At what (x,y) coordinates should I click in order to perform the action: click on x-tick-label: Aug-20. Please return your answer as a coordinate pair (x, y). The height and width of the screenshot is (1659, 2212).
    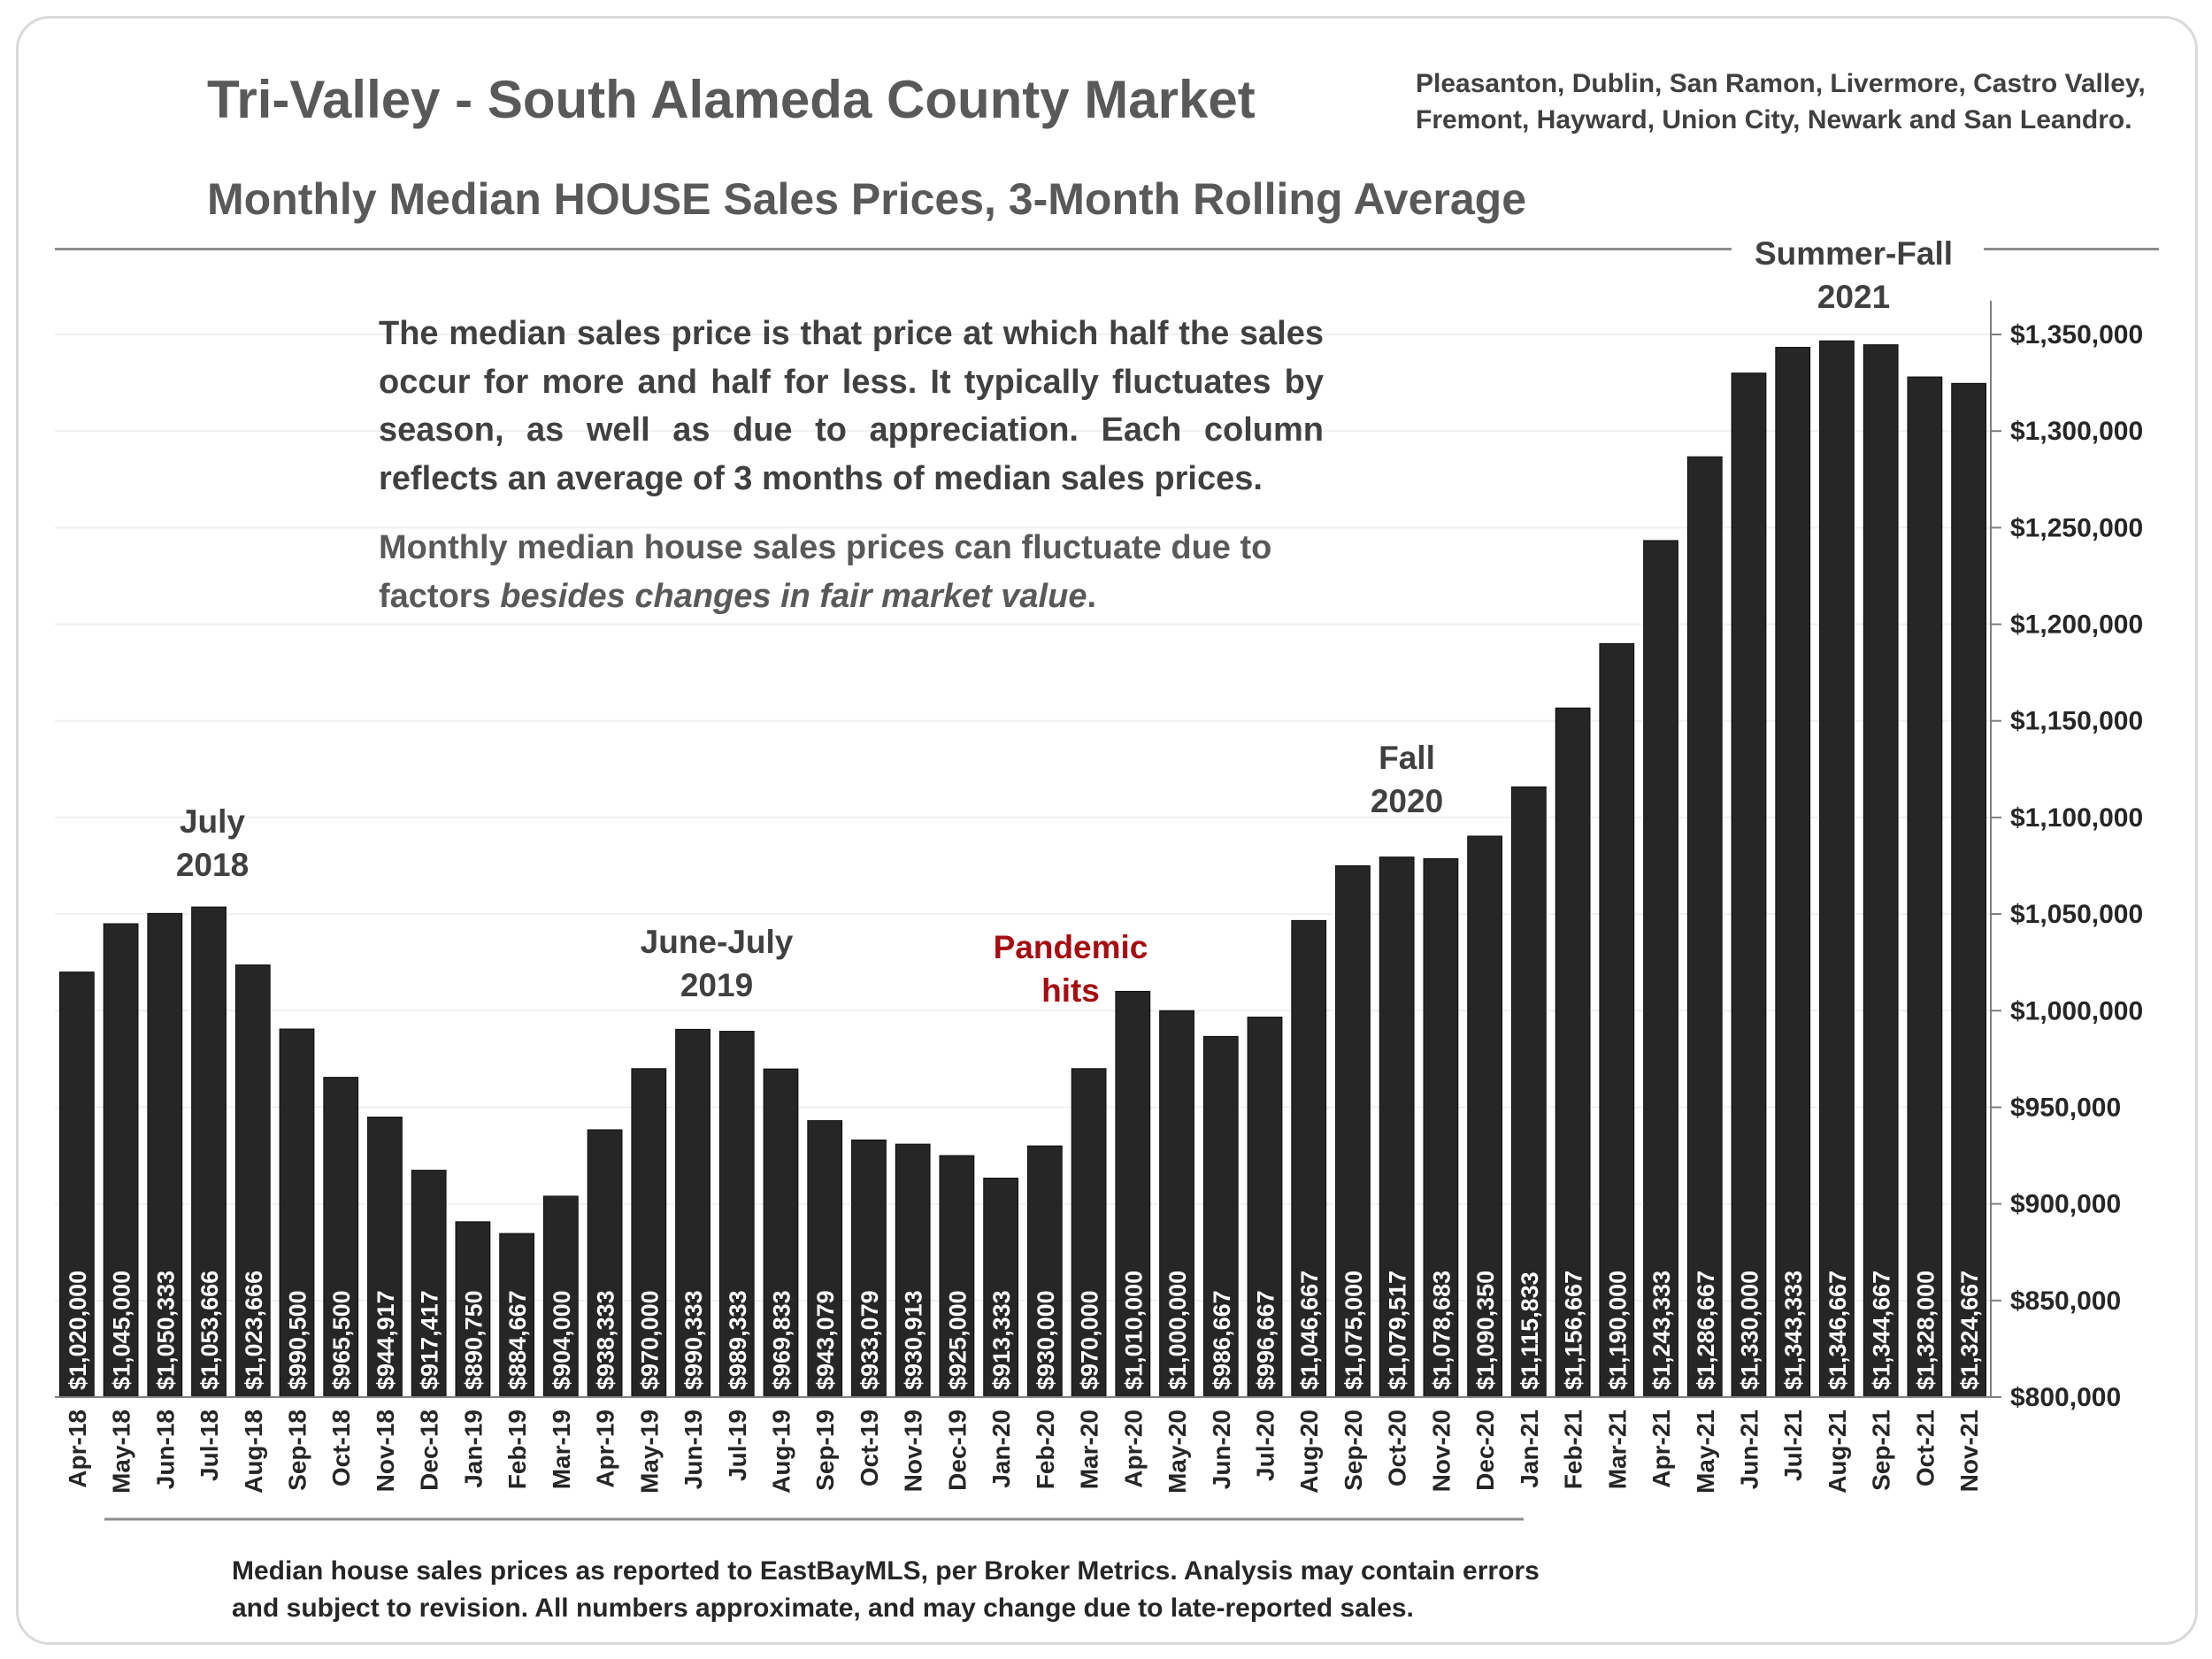
    Looking at the image, I should click on (1309, 1451).